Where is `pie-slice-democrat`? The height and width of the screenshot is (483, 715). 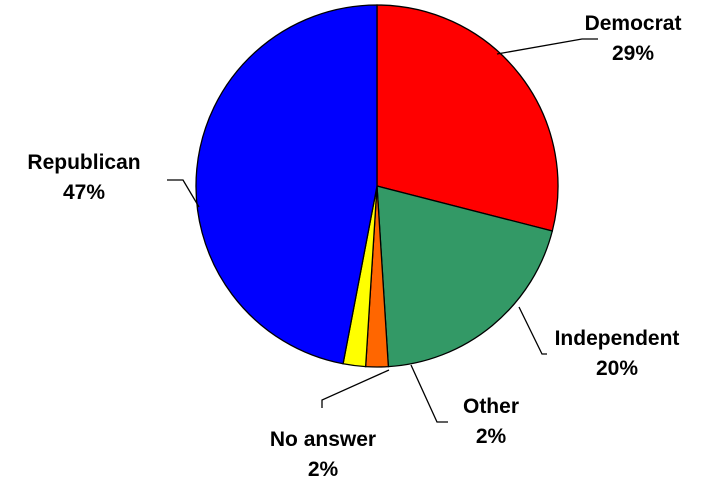 pie-slice-democrat is located at coordinates (467, 118).